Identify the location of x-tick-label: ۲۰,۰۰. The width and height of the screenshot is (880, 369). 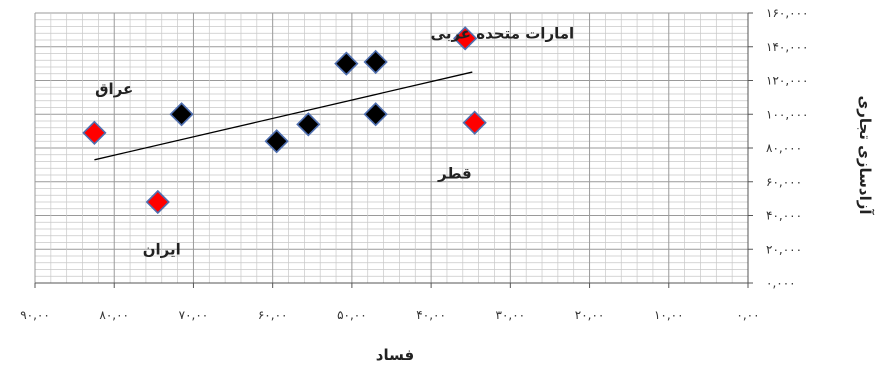
(590, 315).